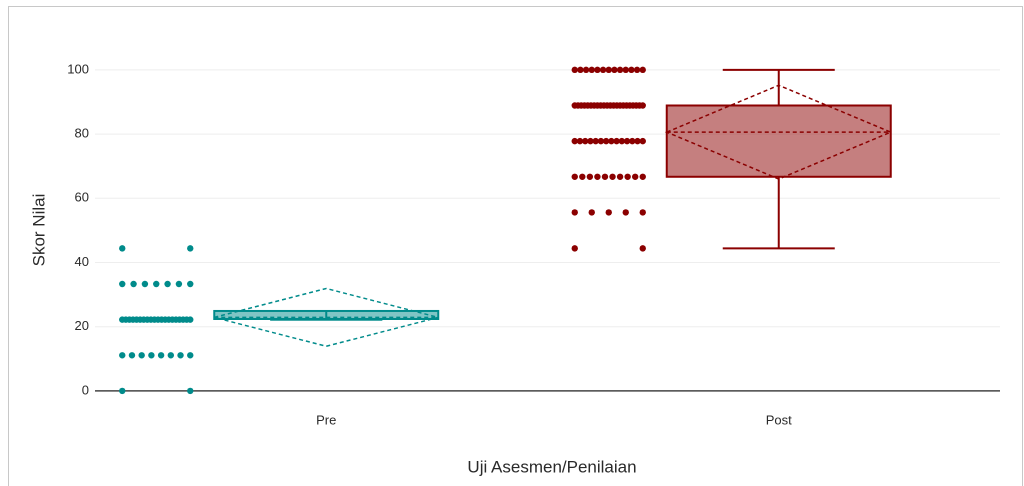 The image size is (1024, 486). I want to click on y-tick-label: 20, so click(82, 325).